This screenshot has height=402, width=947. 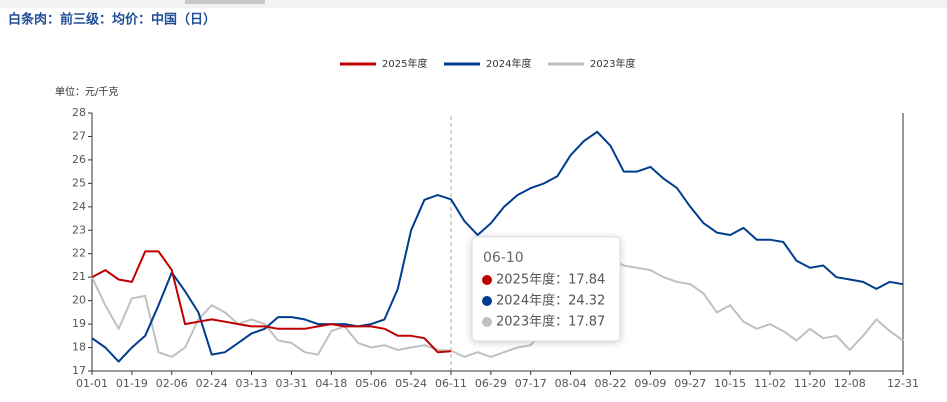 I want to click on legend-label: 2024年度, so click(x=508, y=63).